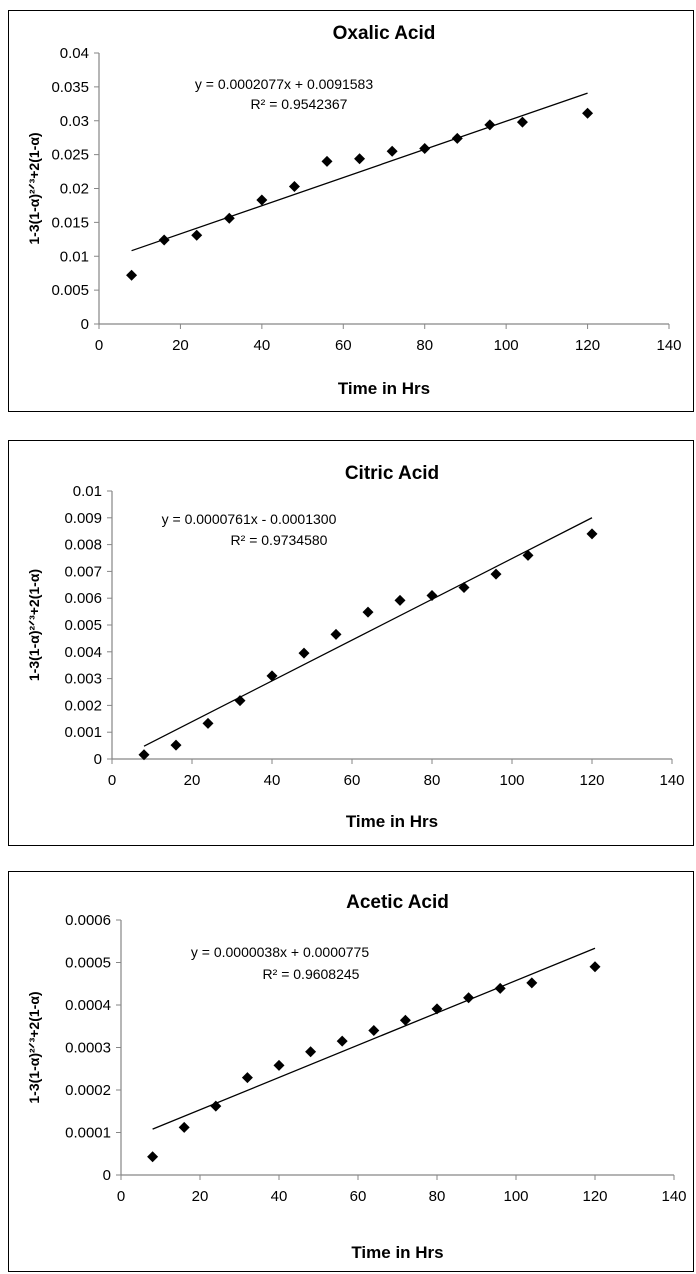 Image resolution: width=696 pixels, height=1274 pixels. What do you see at coordinates (74, 121) in the screenshot?
I see `y-tick-label: 0.03` at bounding box center [74, 121].